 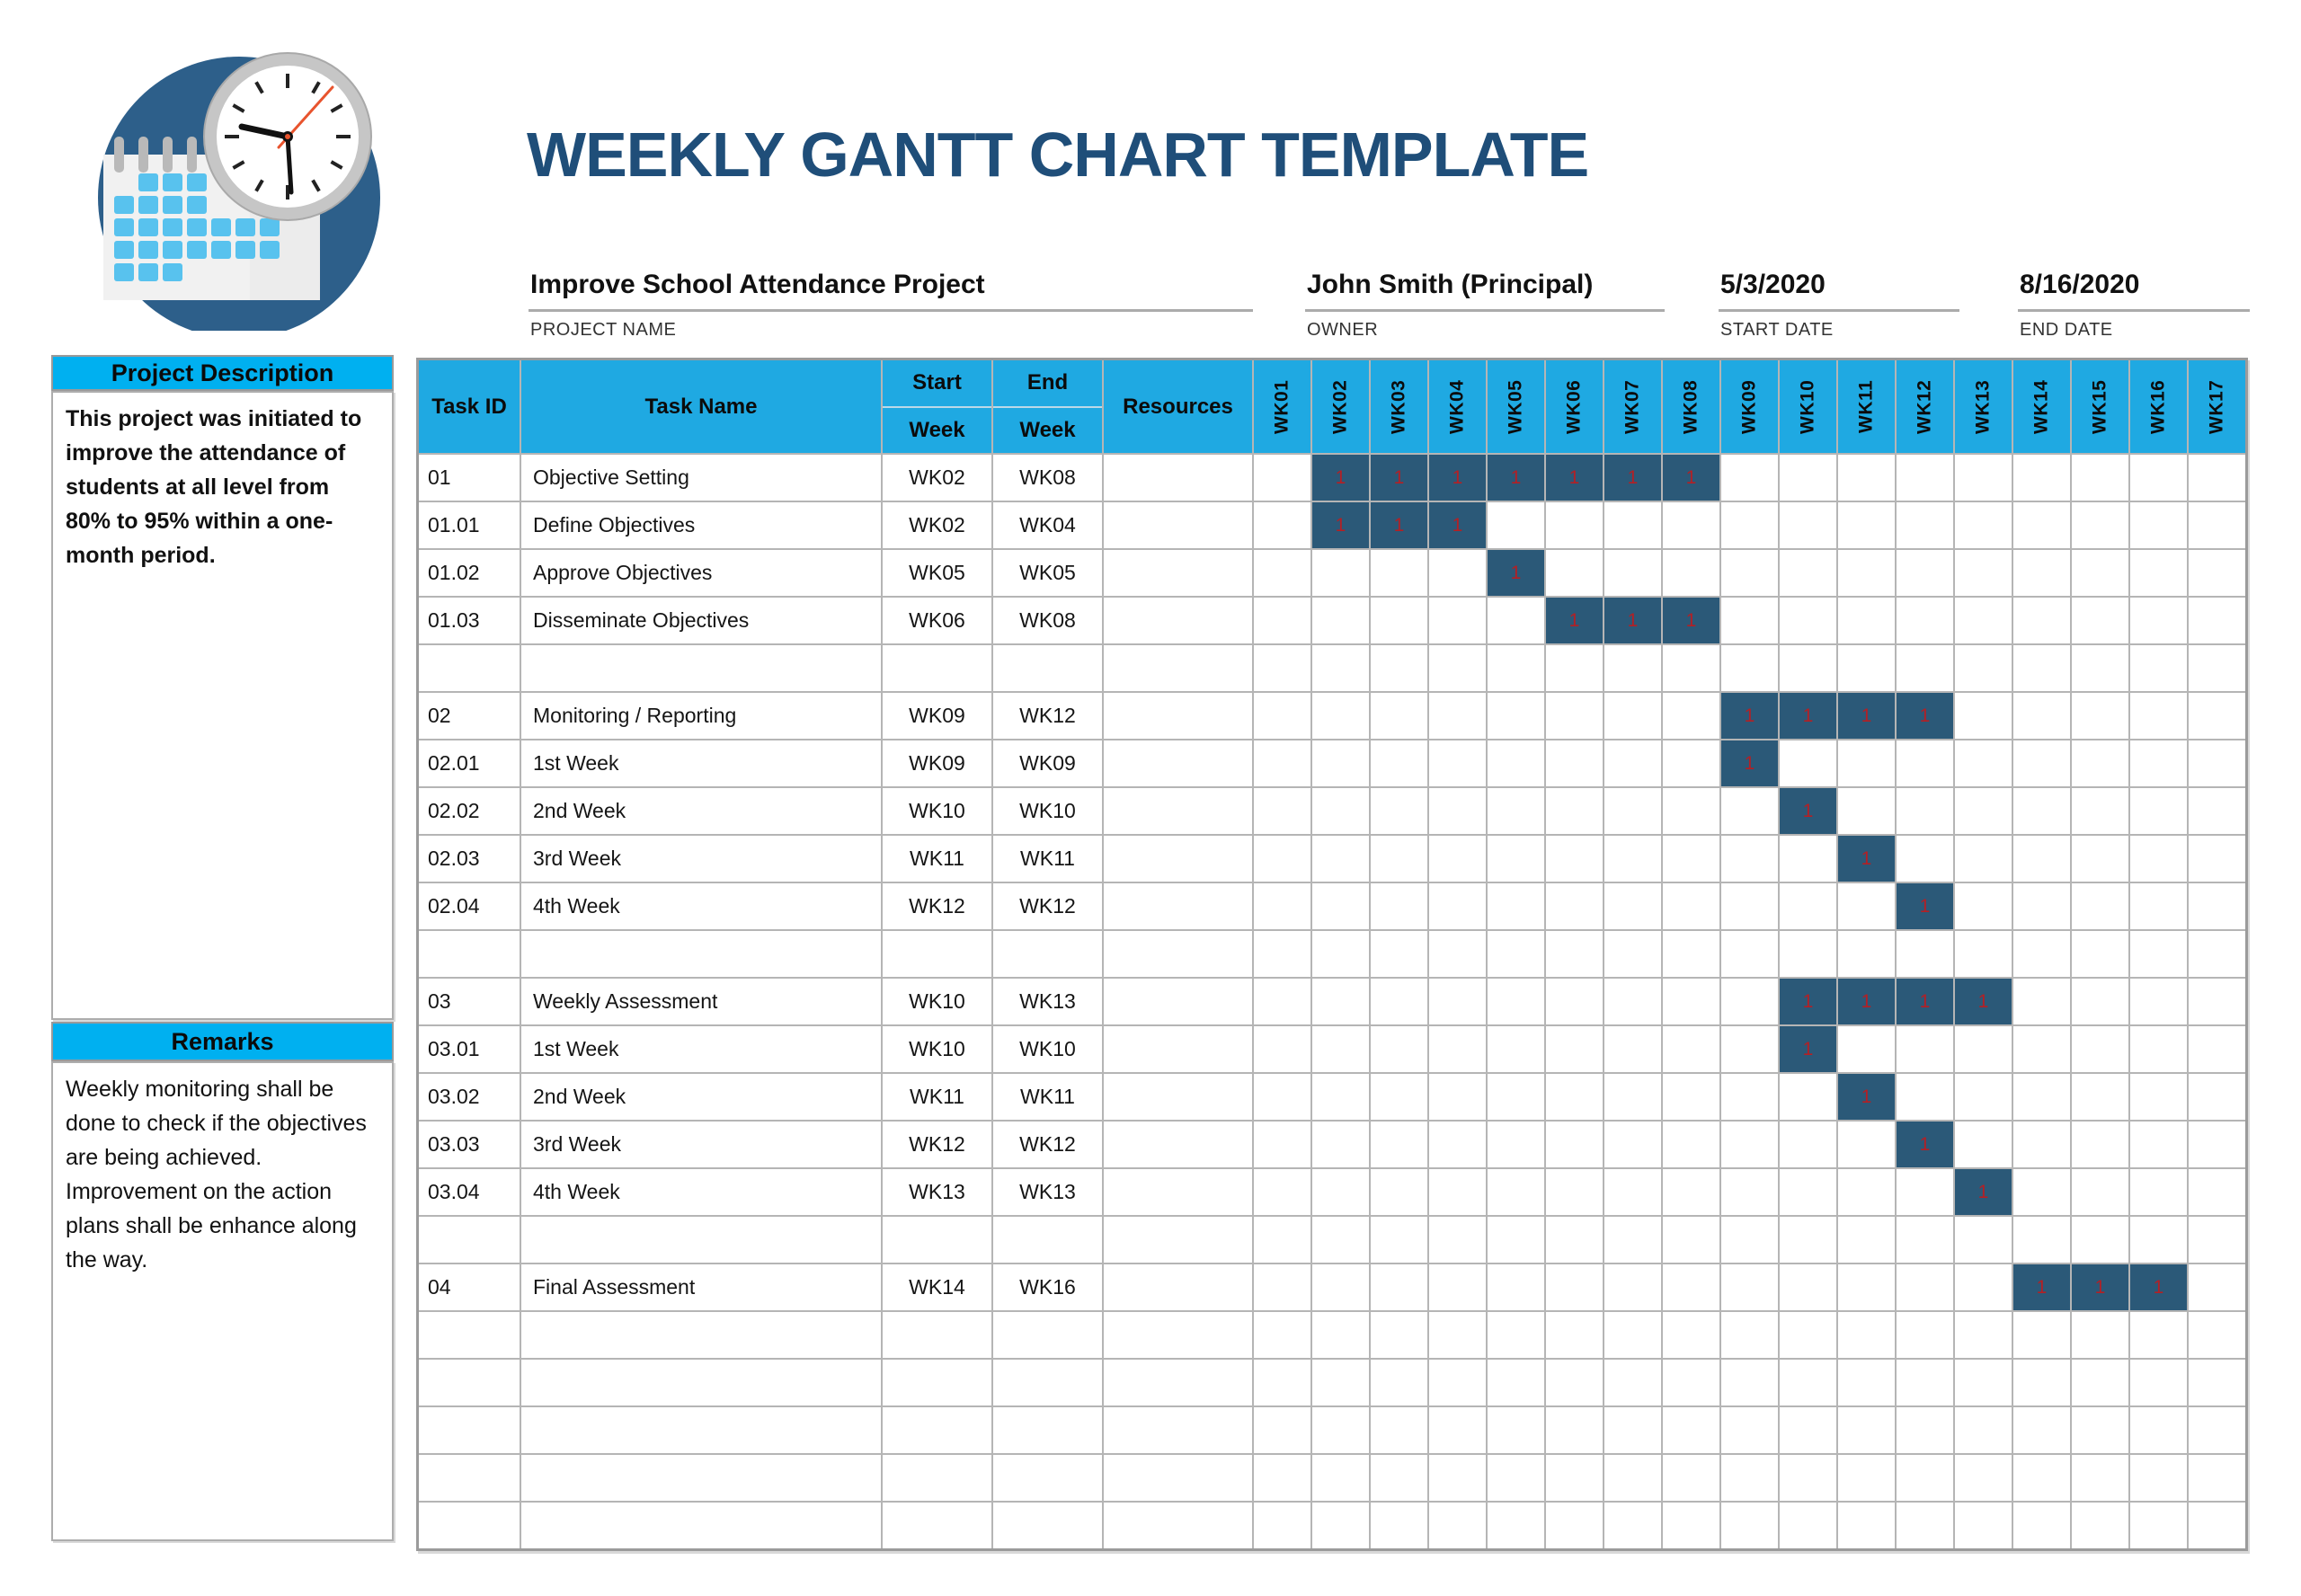 I want to click on cell-r14-wk17, so click(x=2217, y=1144).